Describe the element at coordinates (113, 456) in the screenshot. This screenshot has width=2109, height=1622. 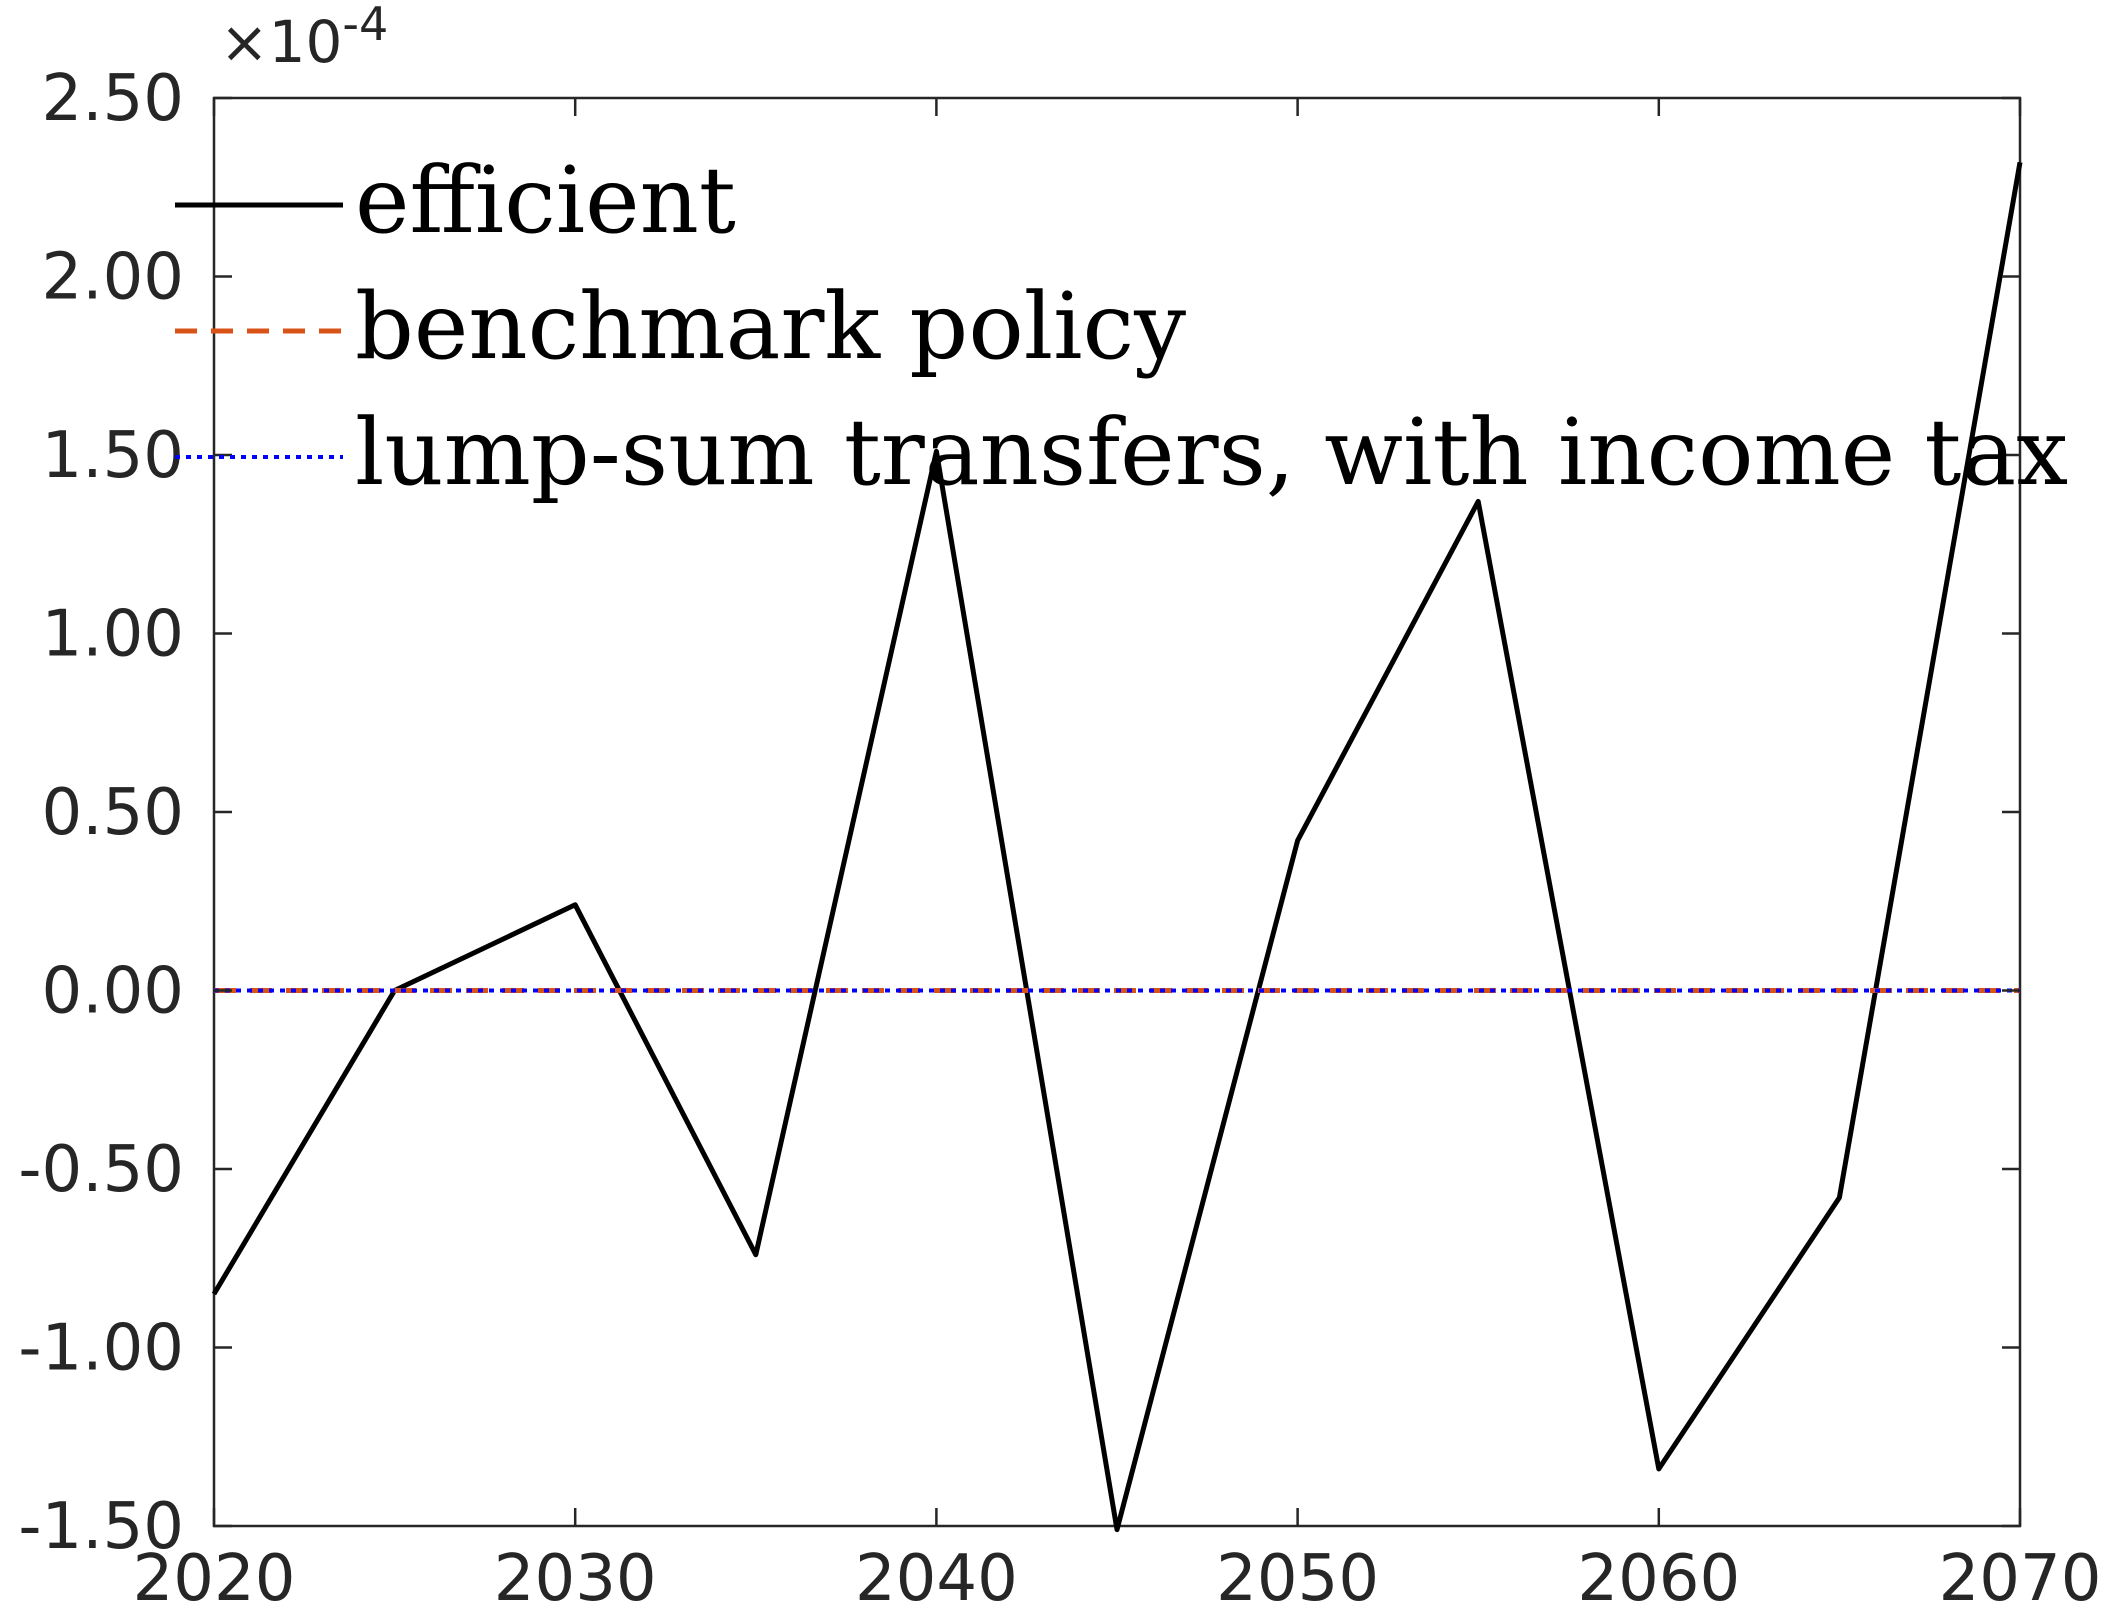
I see `y-tick-label: 1.50` at that location.